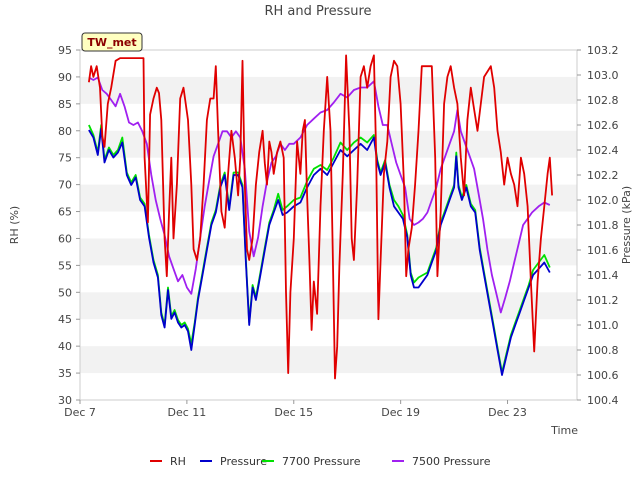  Describe the element at coordinates (65, 373) in the screenshot. I see `y-tick-label: 35` at that location.